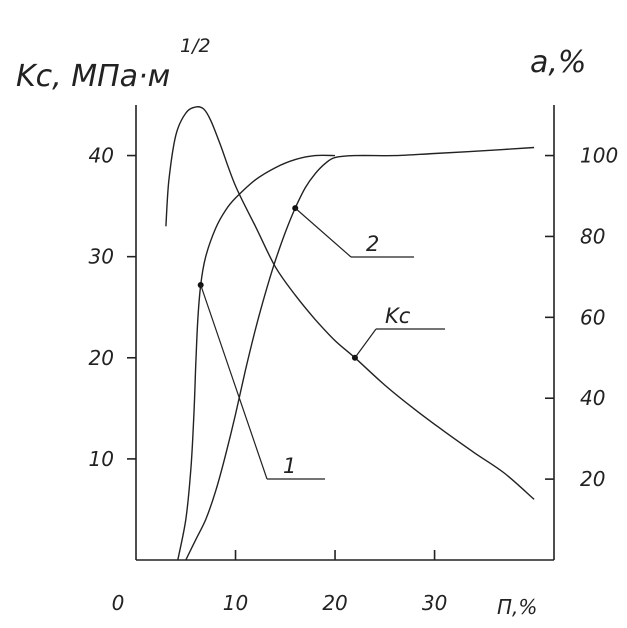  What do you see at coordinates (599, 156) in the screenshot?
I see `right-tick-label: 100` at bounding box center [599, 156].